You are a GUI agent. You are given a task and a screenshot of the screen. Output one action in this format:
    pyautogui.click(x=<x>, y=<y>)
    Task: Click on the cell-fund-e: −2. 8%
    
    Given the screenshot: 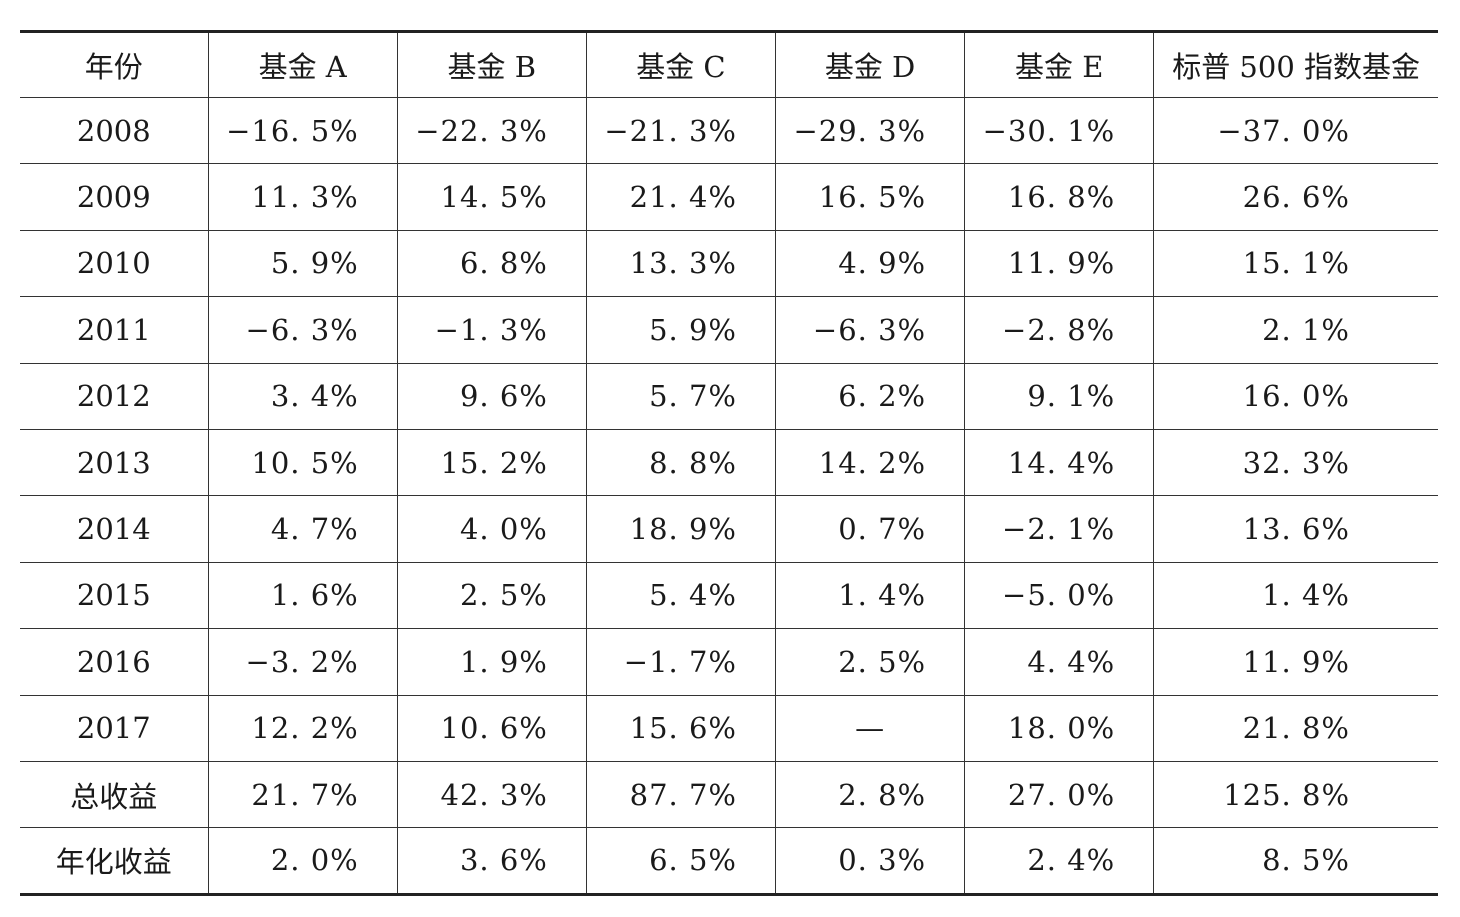 What is the action you would take?
    pyautogui.click(x=1059, y=330)
    